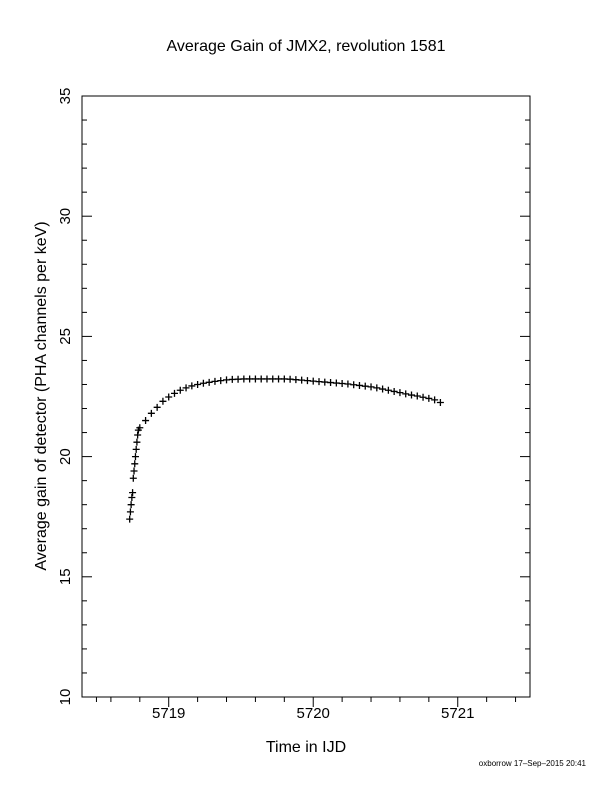  I want to click on y-tick-label: 15, so click(65, 576).